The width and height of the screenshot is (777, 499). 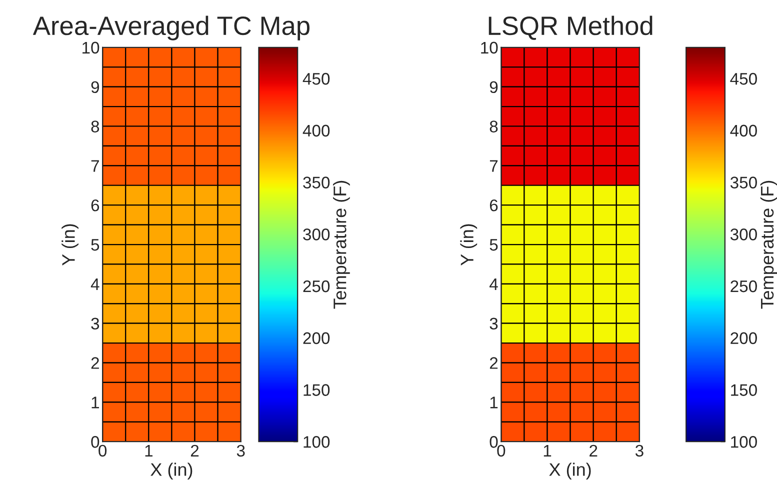 I want to click on chart-title: Area-Averaged TC Map, so click(x=171, y=28).